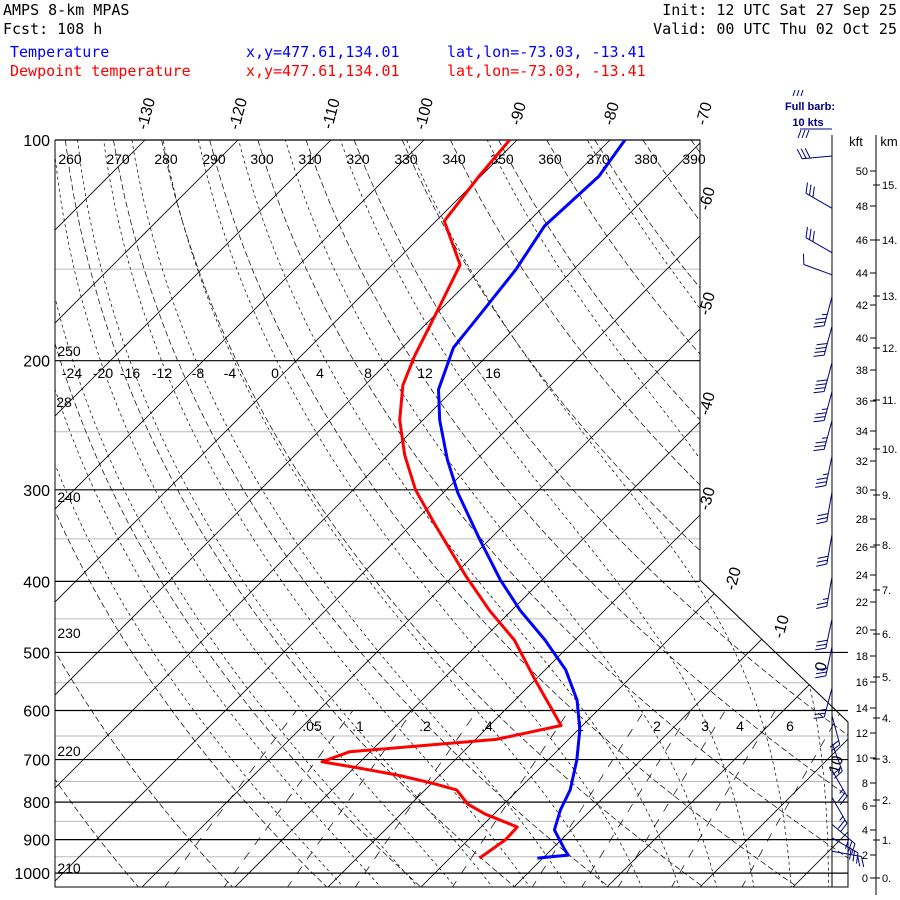 This screenshot has width=900, height=900. I want to click on barb-legend-line1: Full barb:, so click(810, 107).